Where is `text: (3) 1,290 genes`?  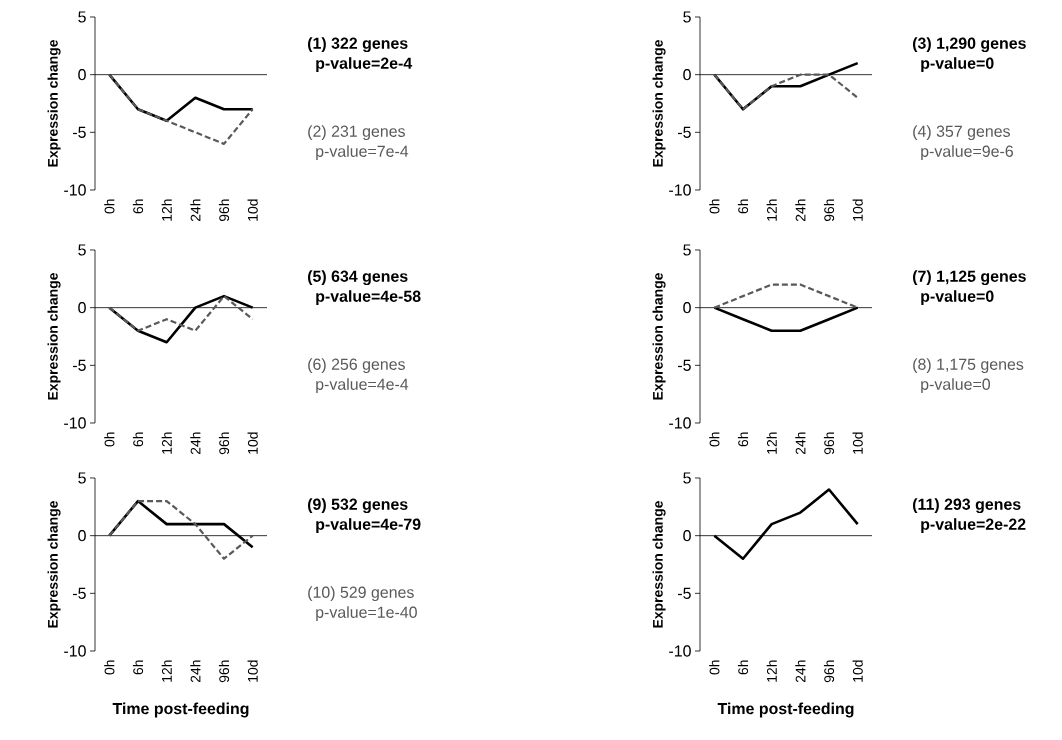
text: (3) 1,290 genes is located at coordinates (969, 45).